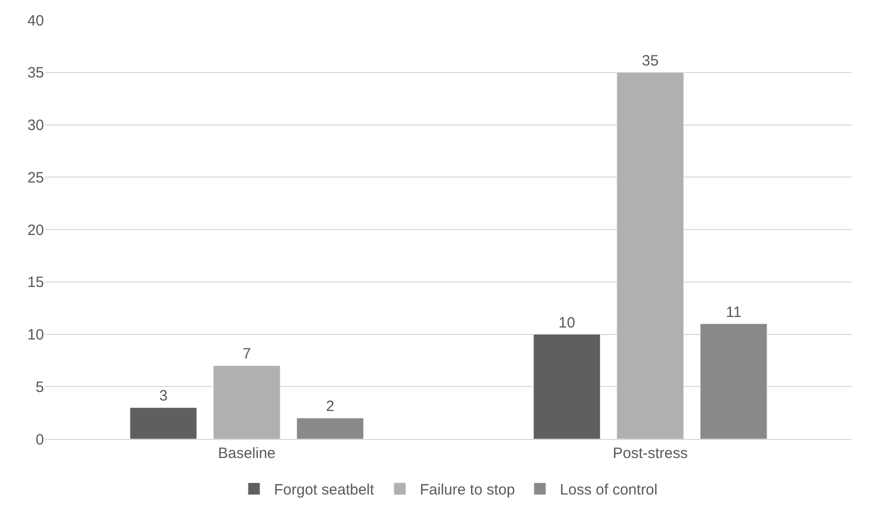 The width and height of the screenshot is (872, 518). I want to click on y-tick-label: 35, so click(35, 73).